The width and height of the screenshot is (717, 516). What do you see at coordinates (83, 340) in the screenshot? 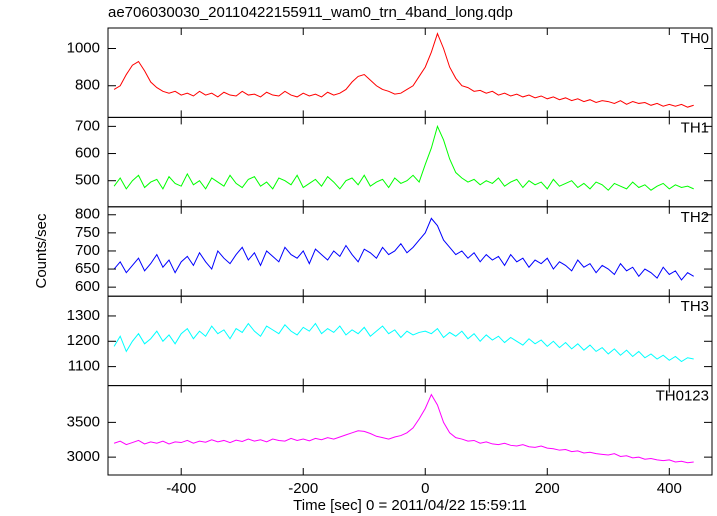
I see `y-tick-label: 1200` at bounding box center [83, 340].